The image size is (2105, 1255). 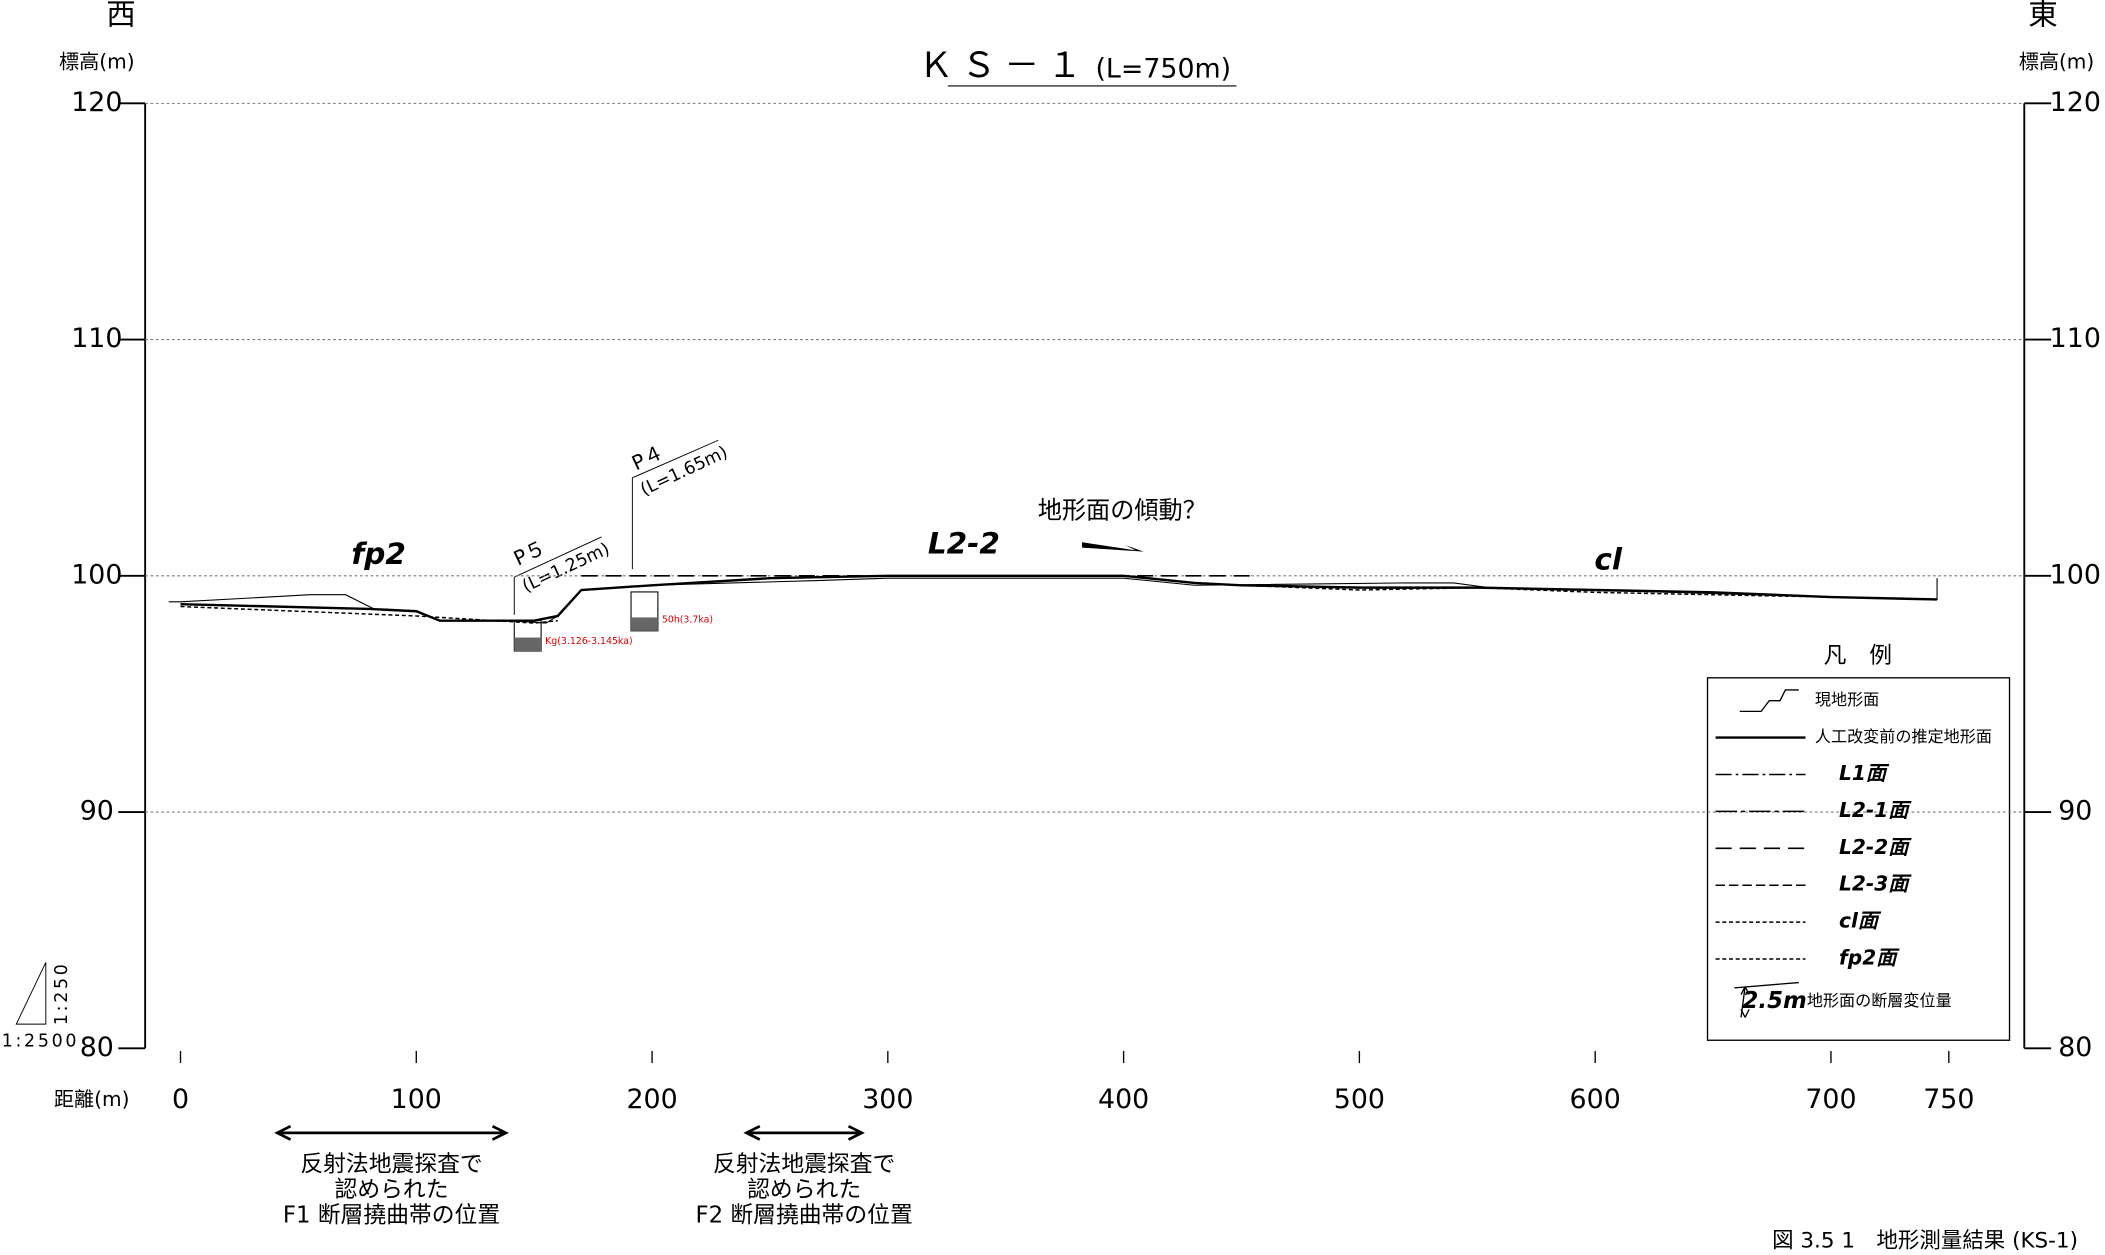 I want to click on surface-label: cl, so click(x=1608, y=560).